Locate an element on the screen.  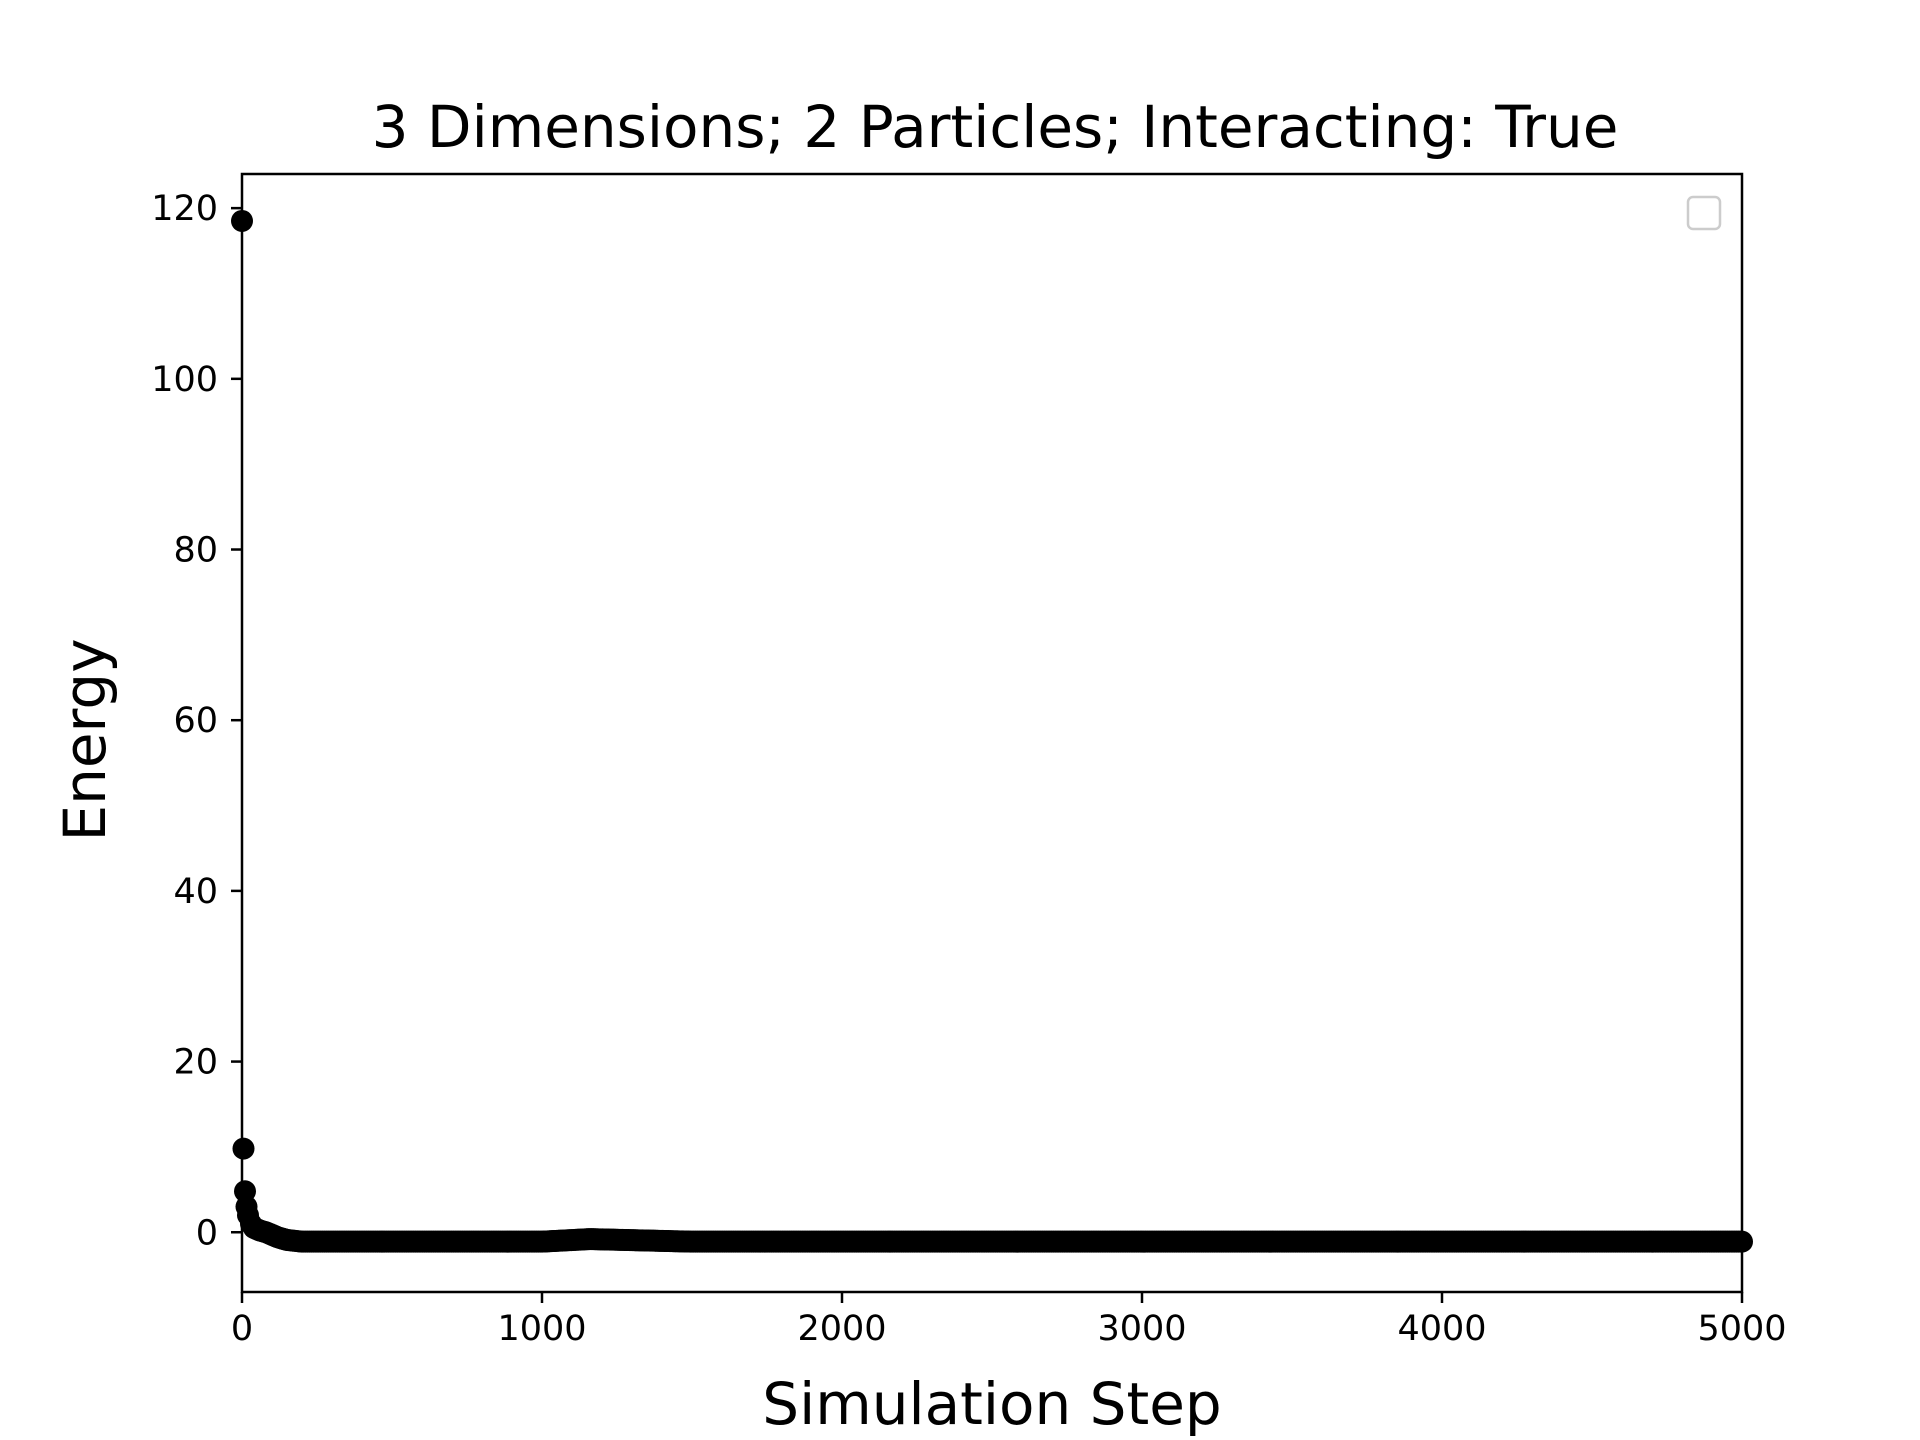
x-tick-label: 3000 is located at coordinates (1141, 1329).